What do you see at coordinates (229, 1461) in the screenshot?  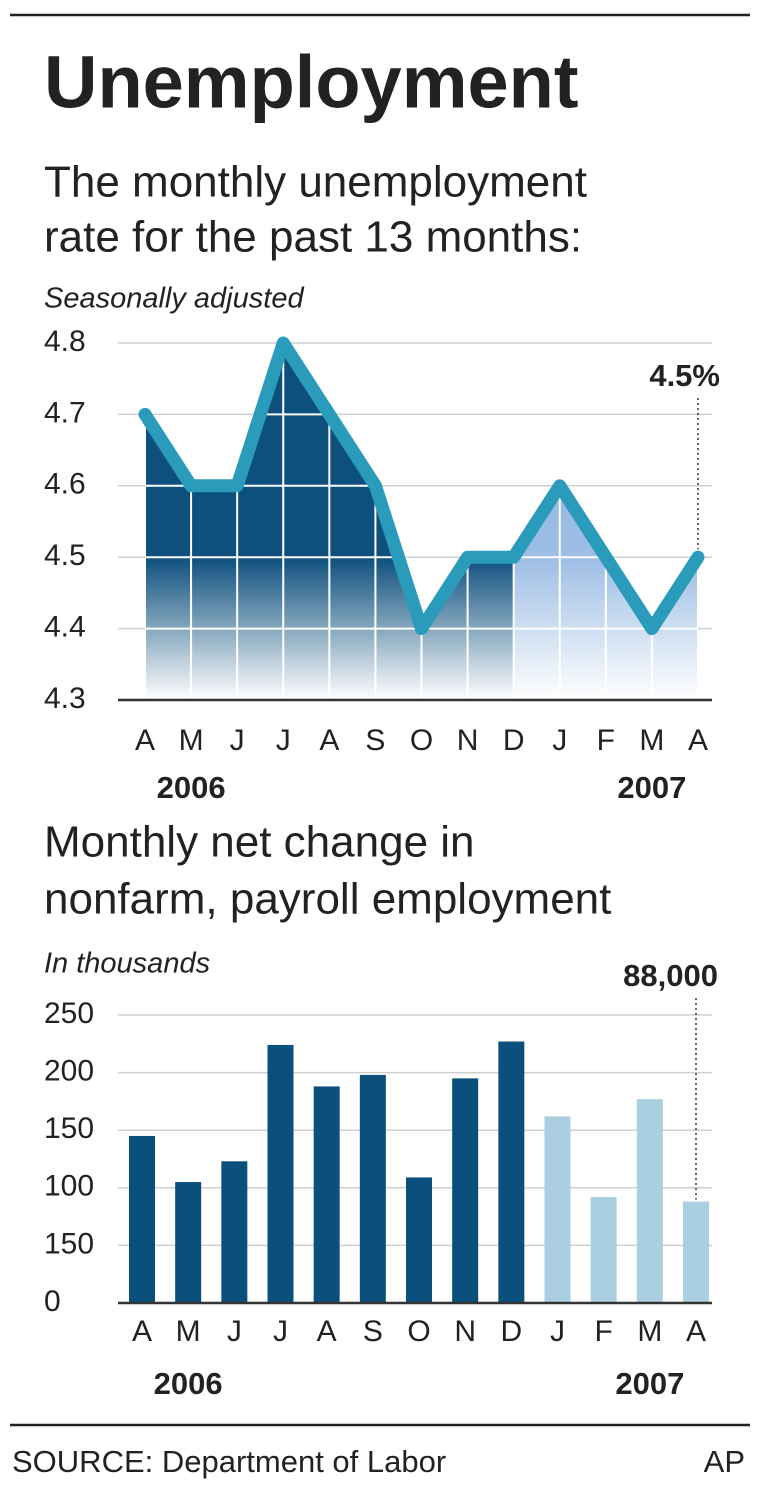 I see `source: SOURCE: Department of Labor` at bounding box center [229, 1461].